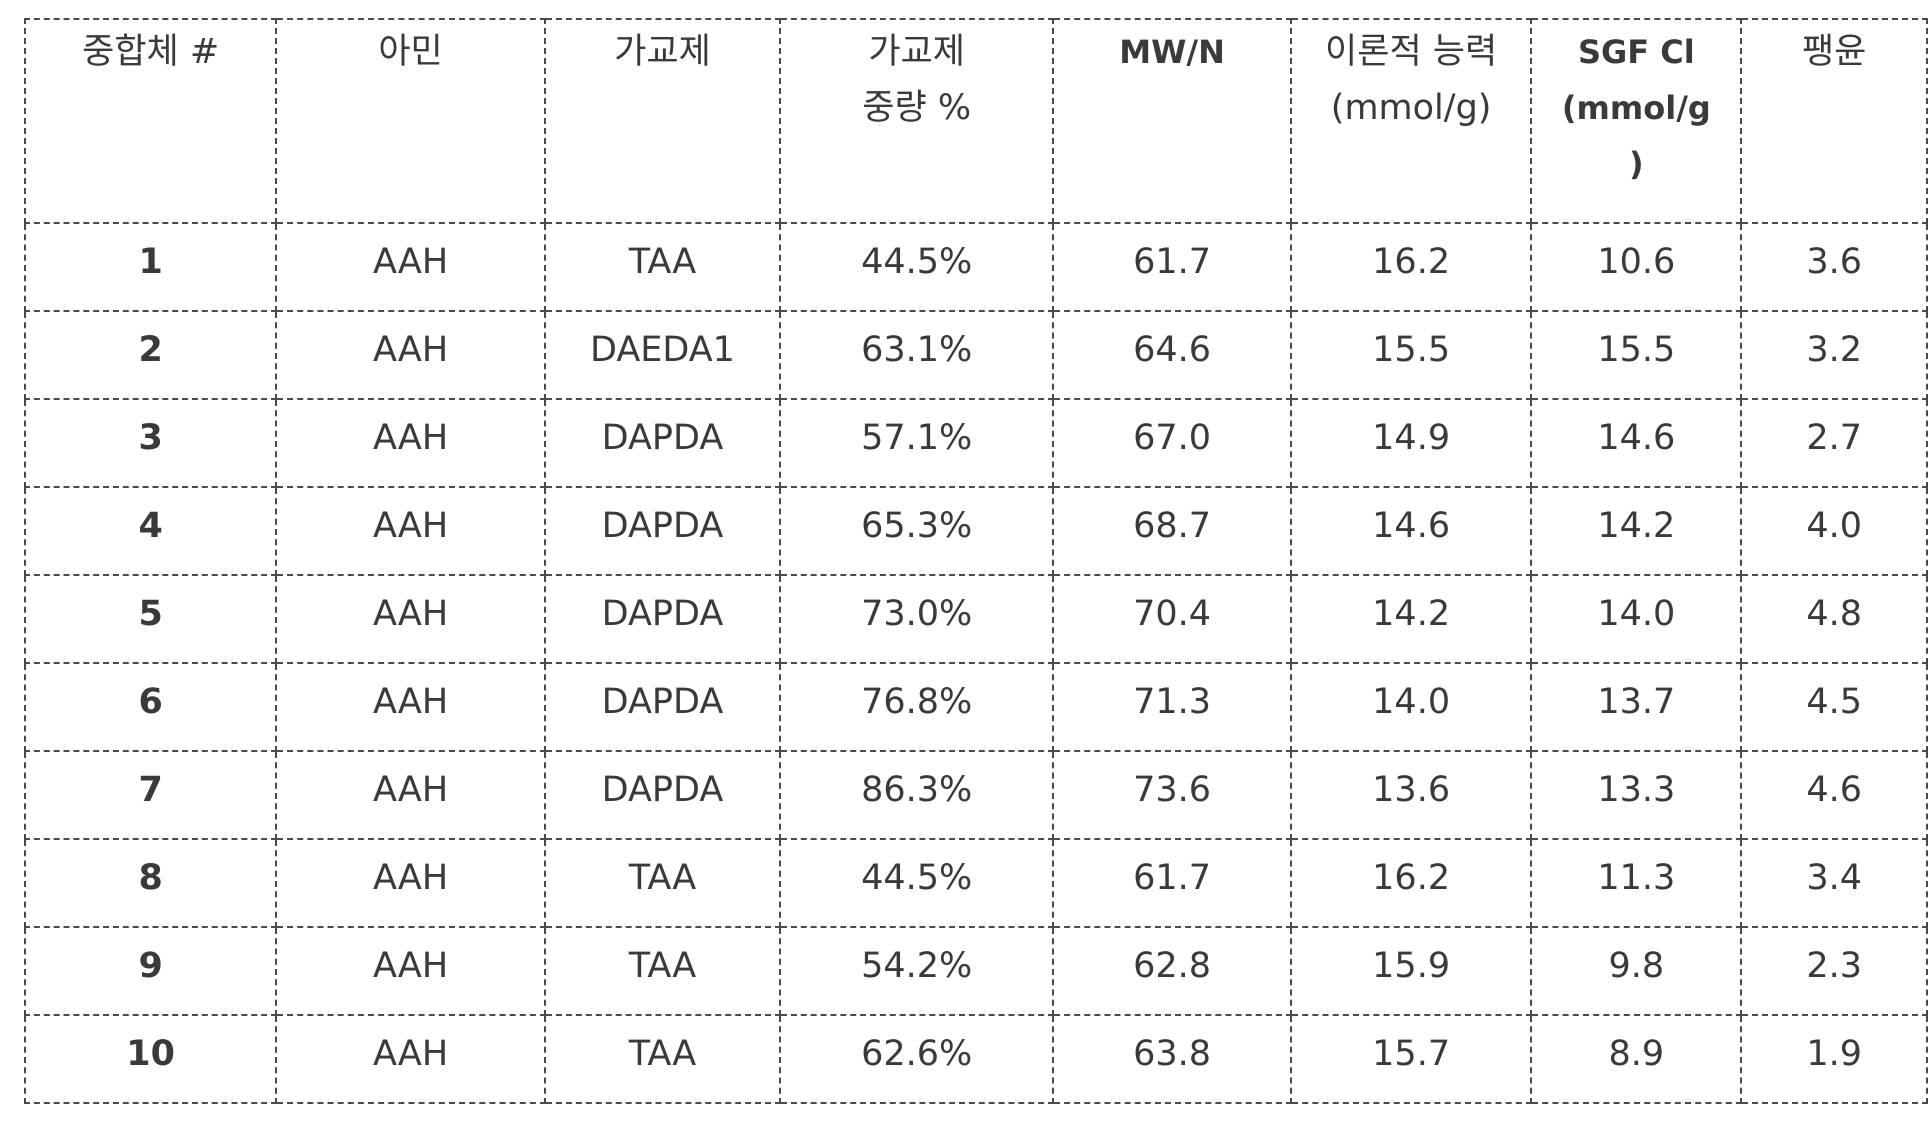 The height and width of the screenshot is (1140, 1928). I want to click on header-sgf-cl: SGF Cl (mmol/g ), so click(1636, 121).